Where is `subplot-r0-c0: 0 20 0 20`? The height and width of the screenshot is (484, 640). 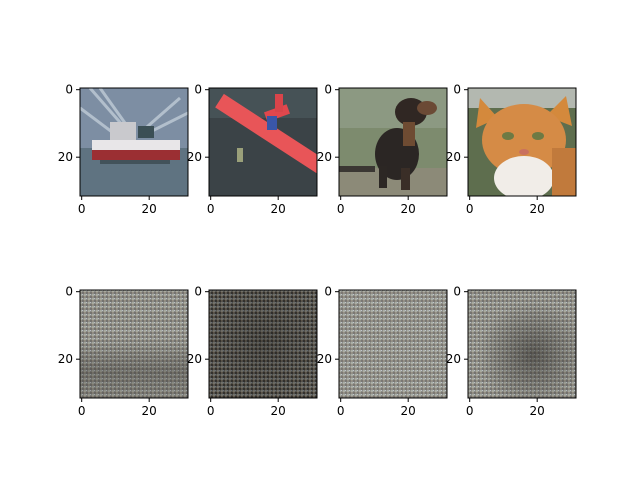 subplot-r0-c0: 0 20 0 20 is located at coordinates (123, 149).